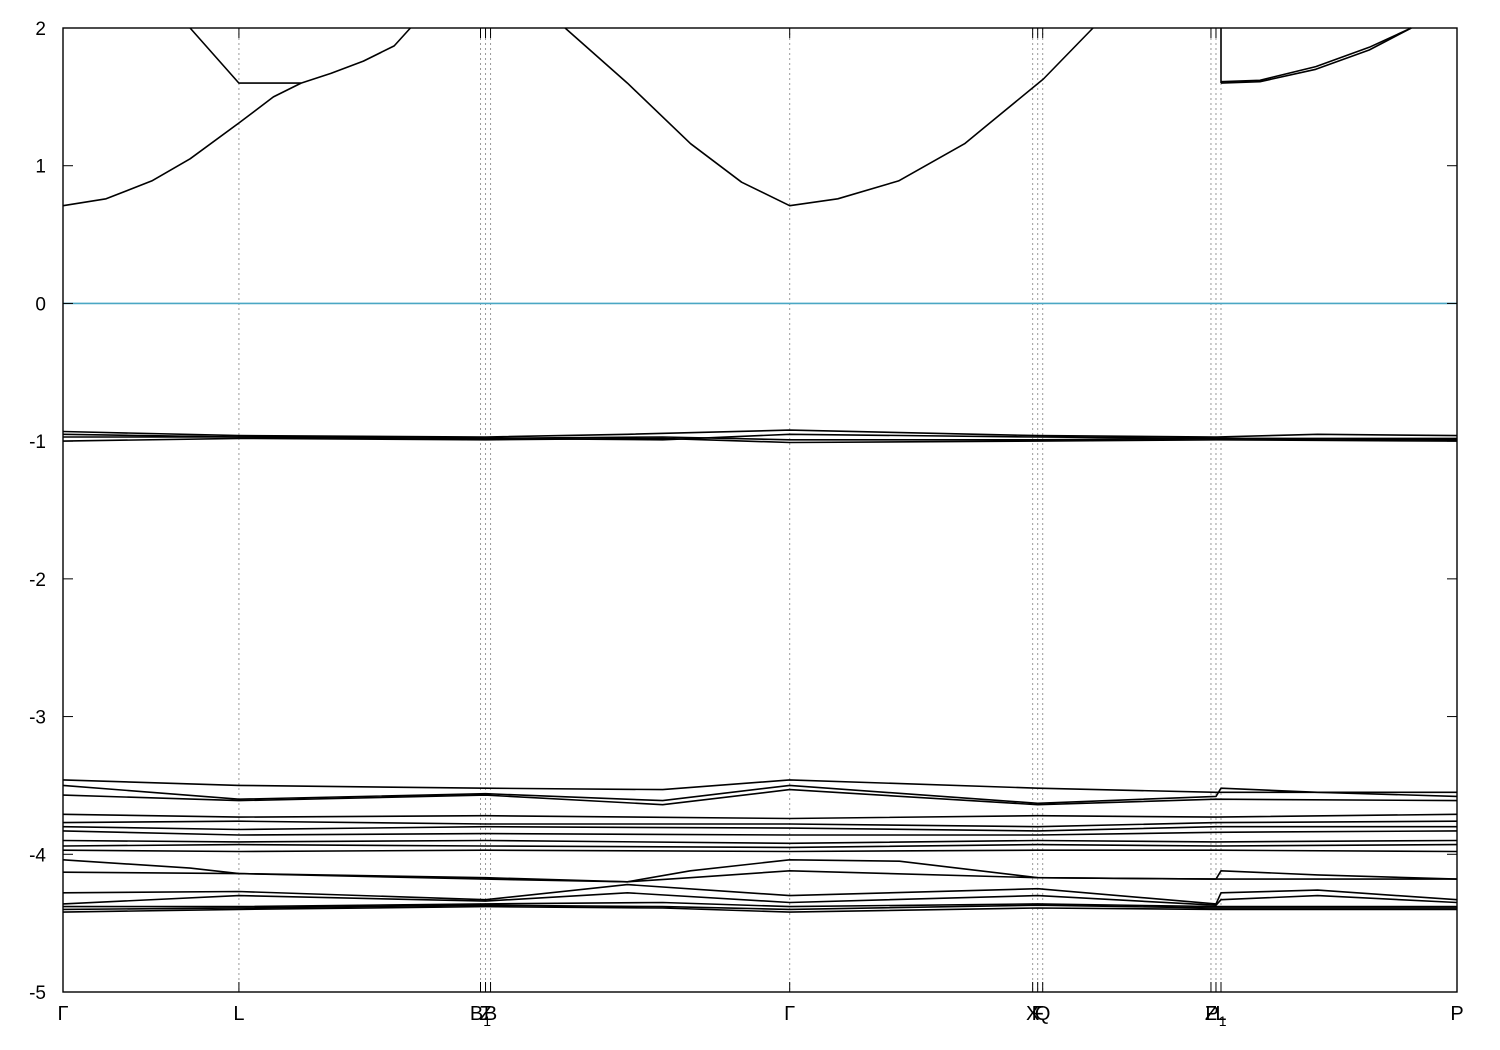 This screenshot has width=1500, height=1050. What do you see at coordinates (37, 855) in the screenshot?
I see `y-tick-label: -4` at bounding box center [37, 855].